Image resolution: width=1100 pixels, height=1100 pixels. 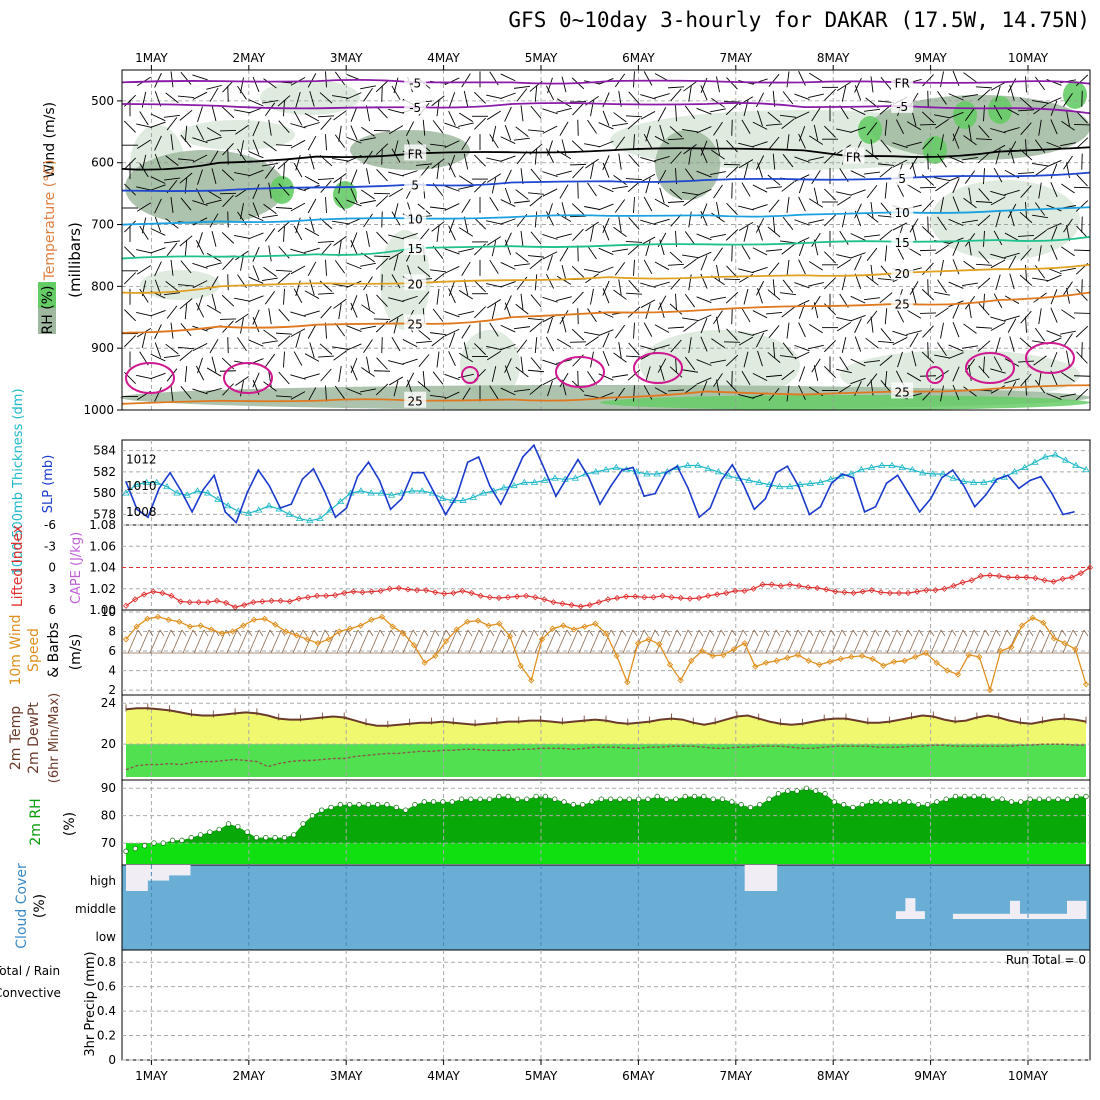 What do you see at coordinates (902, 302) in the screenshot?
I see `contour-label-bg` at bounding box center [902, 302].